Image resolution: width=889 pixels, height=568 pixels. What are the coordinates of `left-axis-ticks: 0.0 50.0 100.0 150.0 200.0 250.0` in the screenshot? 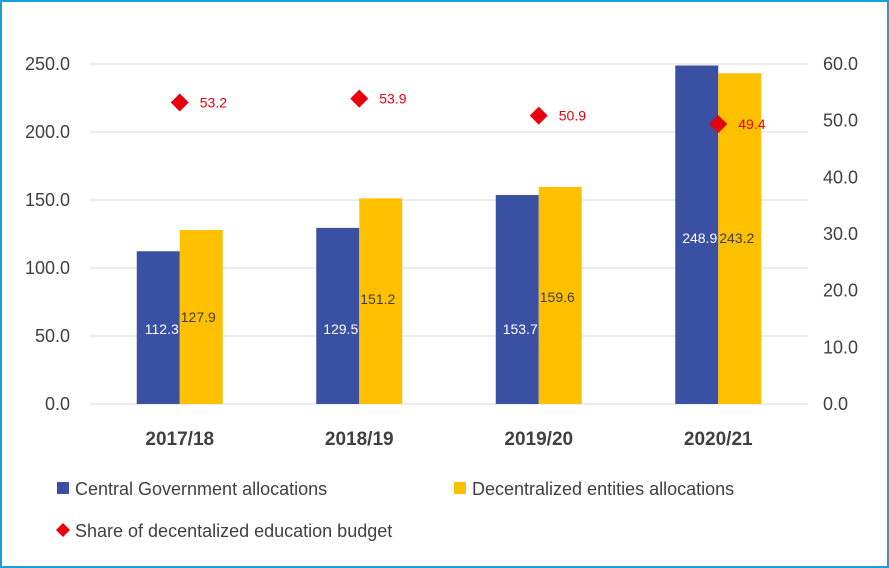 It's located at (47, 234).